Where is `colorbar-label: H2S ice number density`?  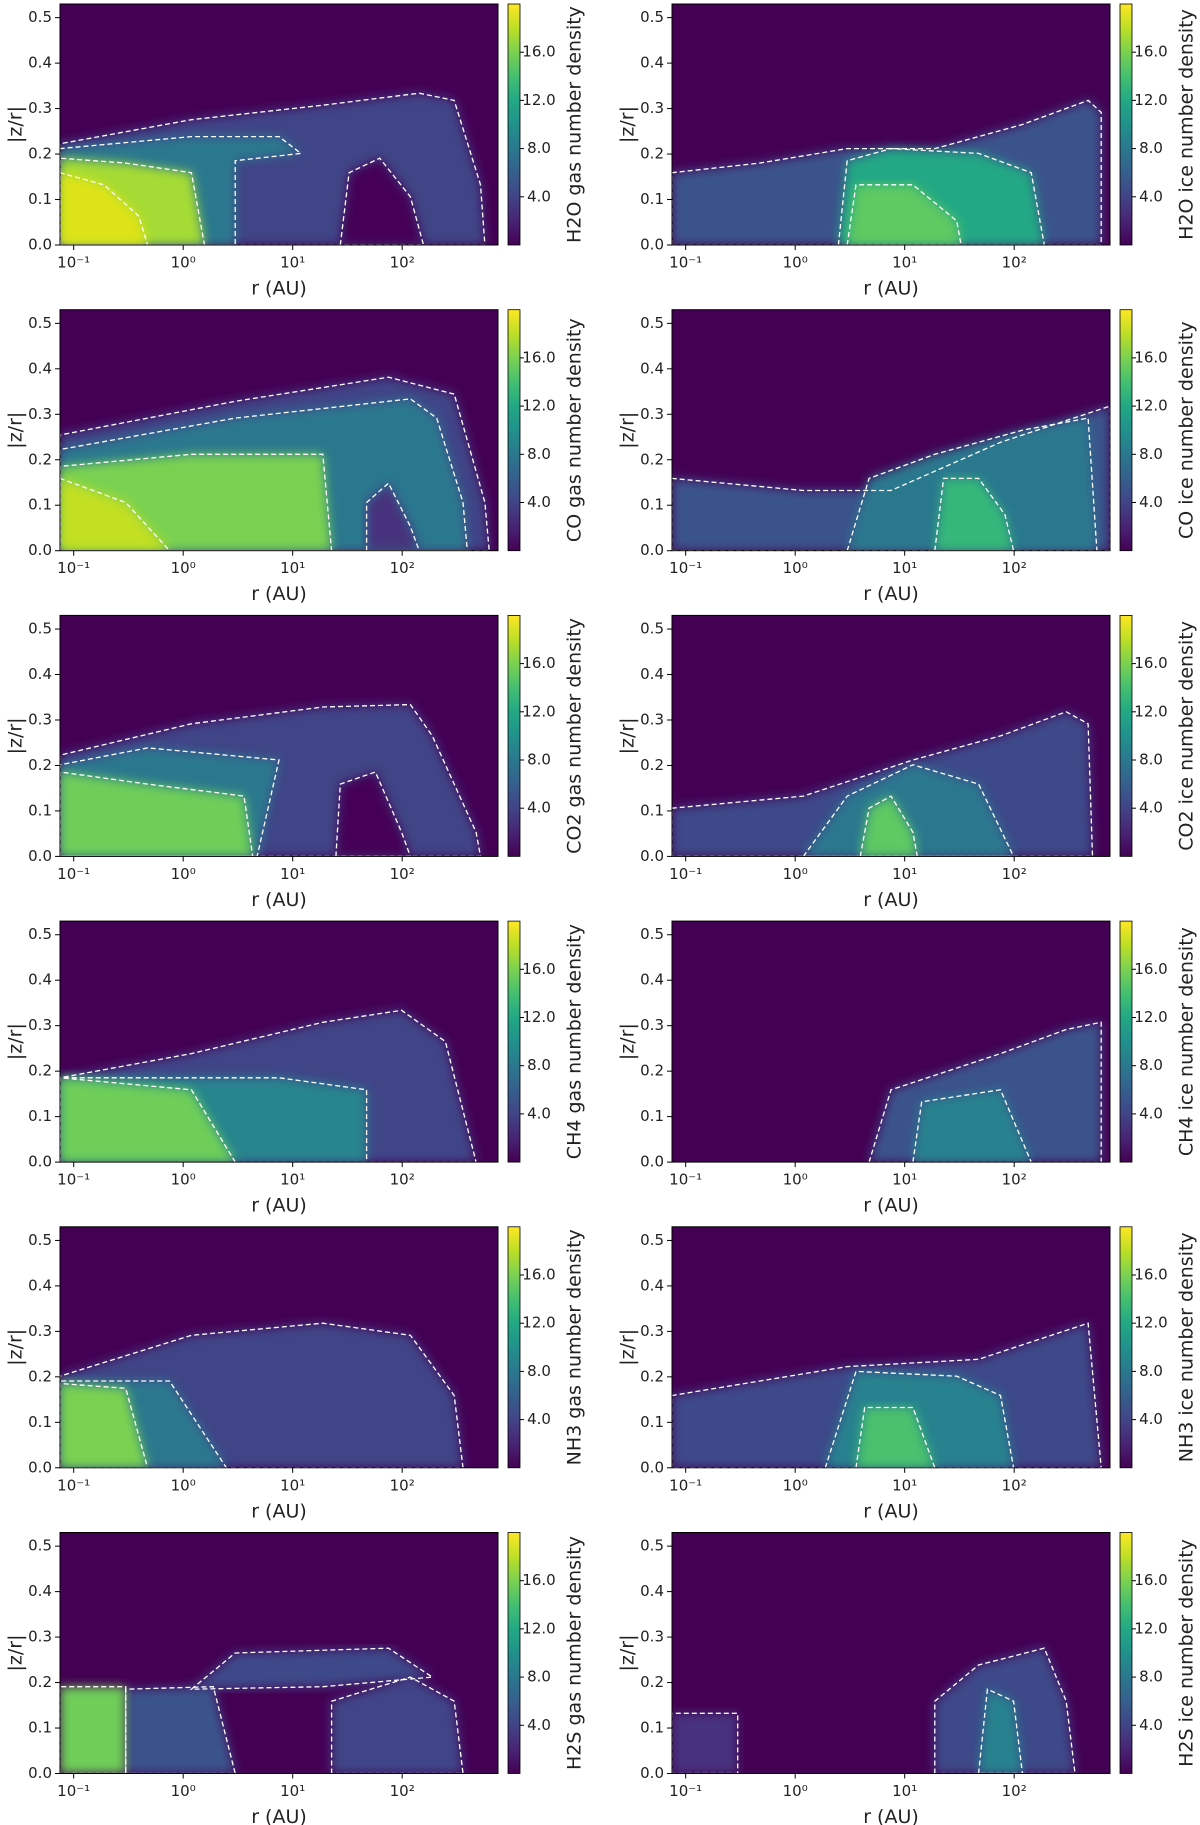 colorbar-label: H2S ice number density is located at coordinates (1187, 1653).